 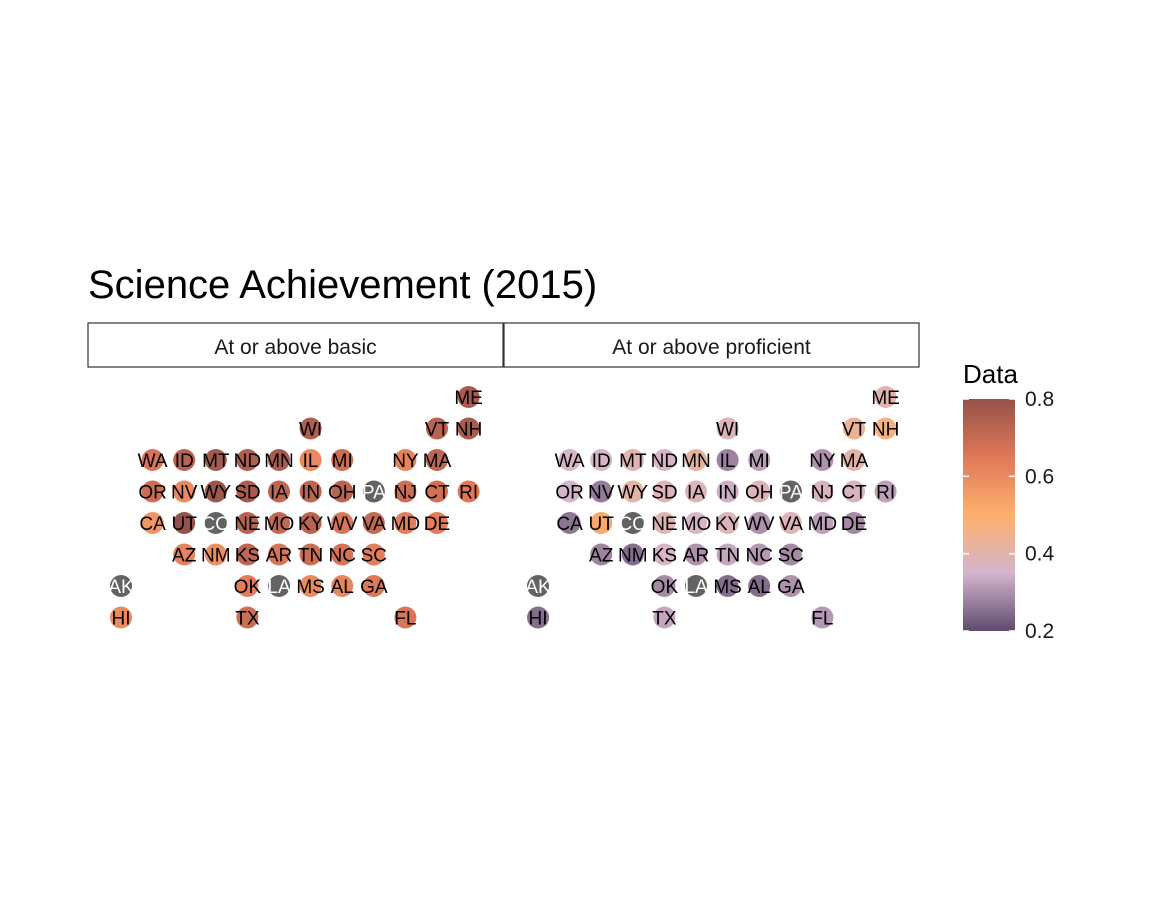 I want to click on state-tile-hi, so click(x=121, y=617).